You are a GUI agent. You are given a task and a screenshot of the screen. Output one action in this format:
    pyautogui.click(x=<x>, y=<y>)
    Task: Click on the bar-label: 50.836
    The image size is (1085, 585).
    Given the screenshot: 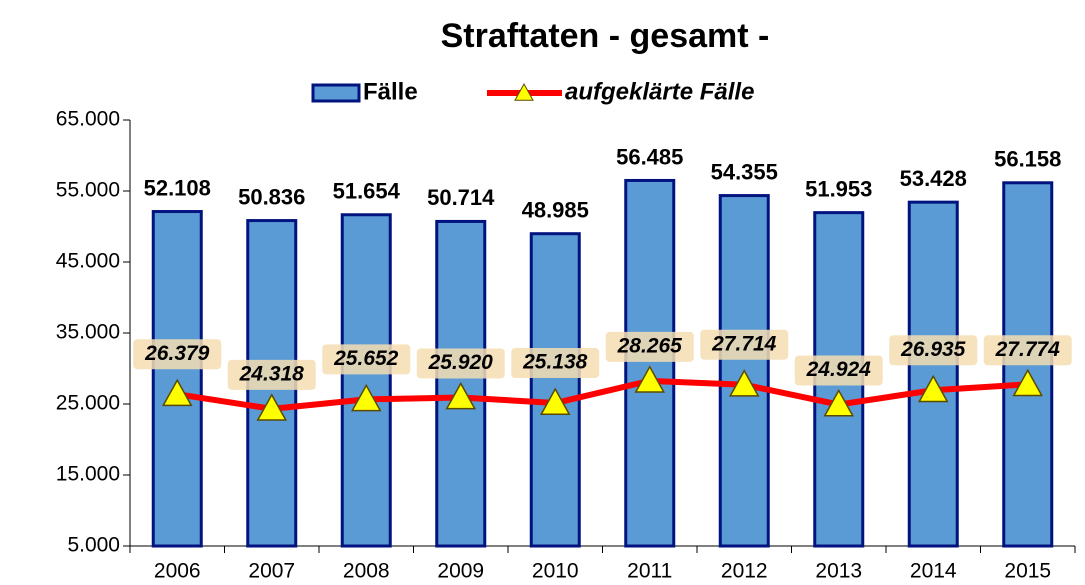 What is the action you would take?
    pyautogui.click(x=271, y=196)
    